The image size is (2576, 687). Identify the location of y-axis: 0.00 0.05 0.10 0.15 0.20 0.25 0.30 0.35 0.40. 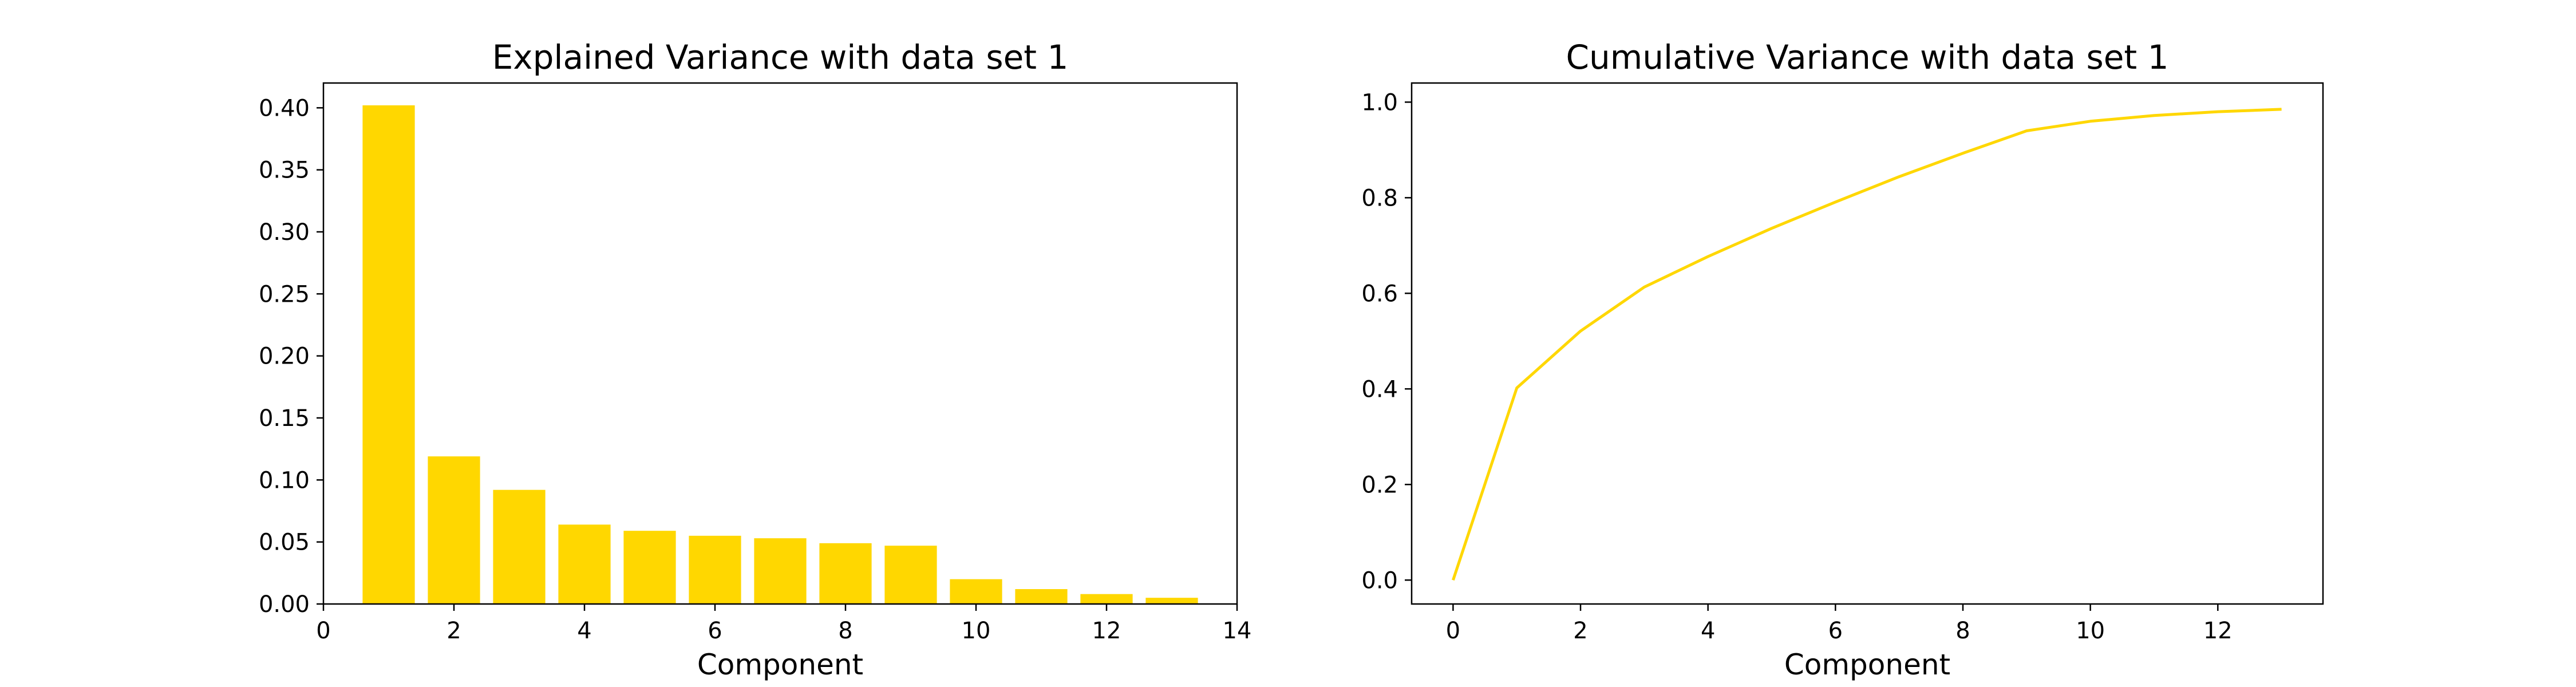
(291, 357).